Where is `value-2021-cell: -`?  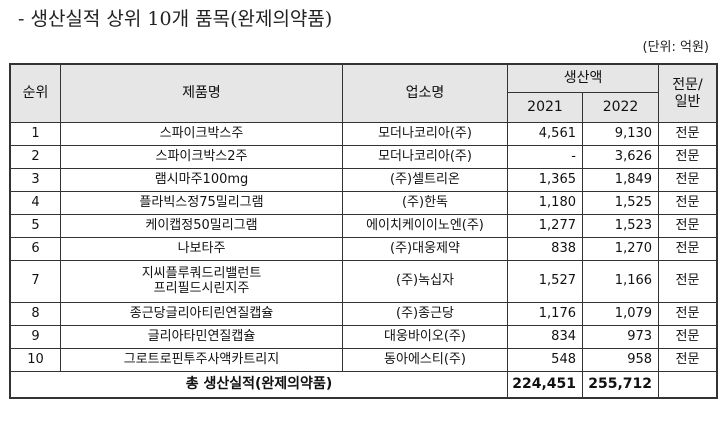 value-2021-cell: - is located at coordinates (545, 157).